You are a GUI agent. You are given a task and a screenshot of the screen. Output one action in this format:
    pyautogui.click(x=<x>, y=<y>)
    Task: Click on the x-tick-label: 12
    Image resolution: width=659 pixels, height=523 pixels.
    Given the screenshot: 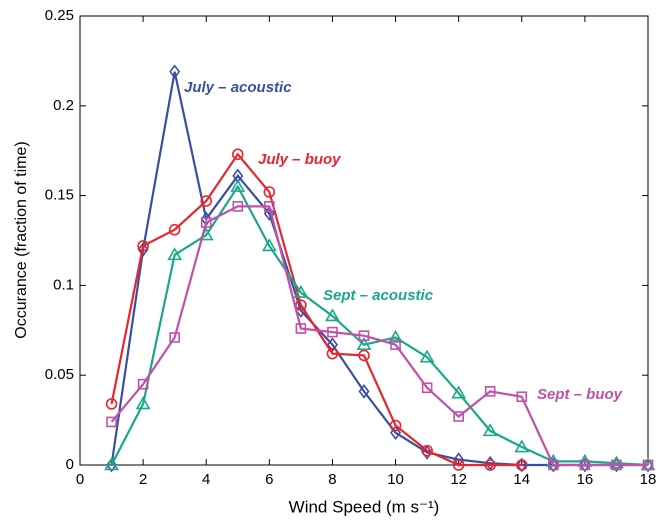 What is the action you would take?
    pyautogui.click(x=458, y=479)
    